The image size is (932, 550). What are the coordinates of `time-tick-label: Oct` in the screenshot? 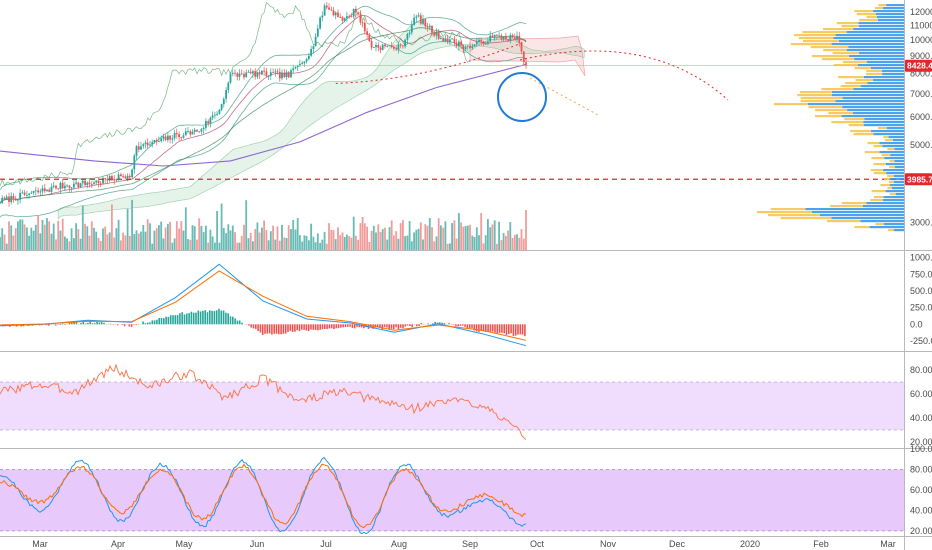 It's located at (537, 544).